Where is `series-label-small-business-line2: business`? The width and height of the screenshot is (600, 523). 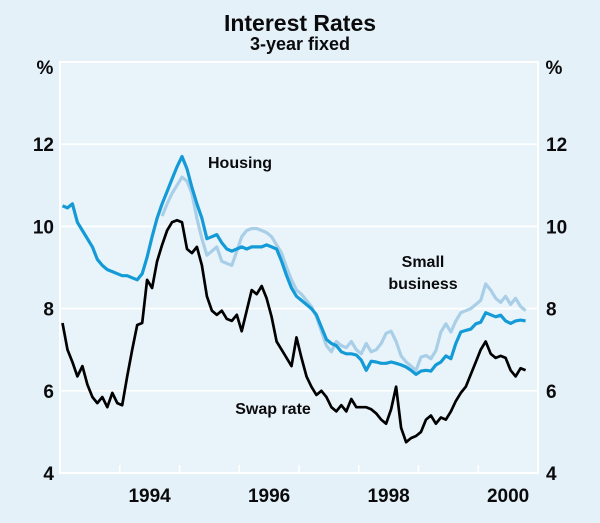 series-label-small-business-line2: business is located at coordinates (422, 284).